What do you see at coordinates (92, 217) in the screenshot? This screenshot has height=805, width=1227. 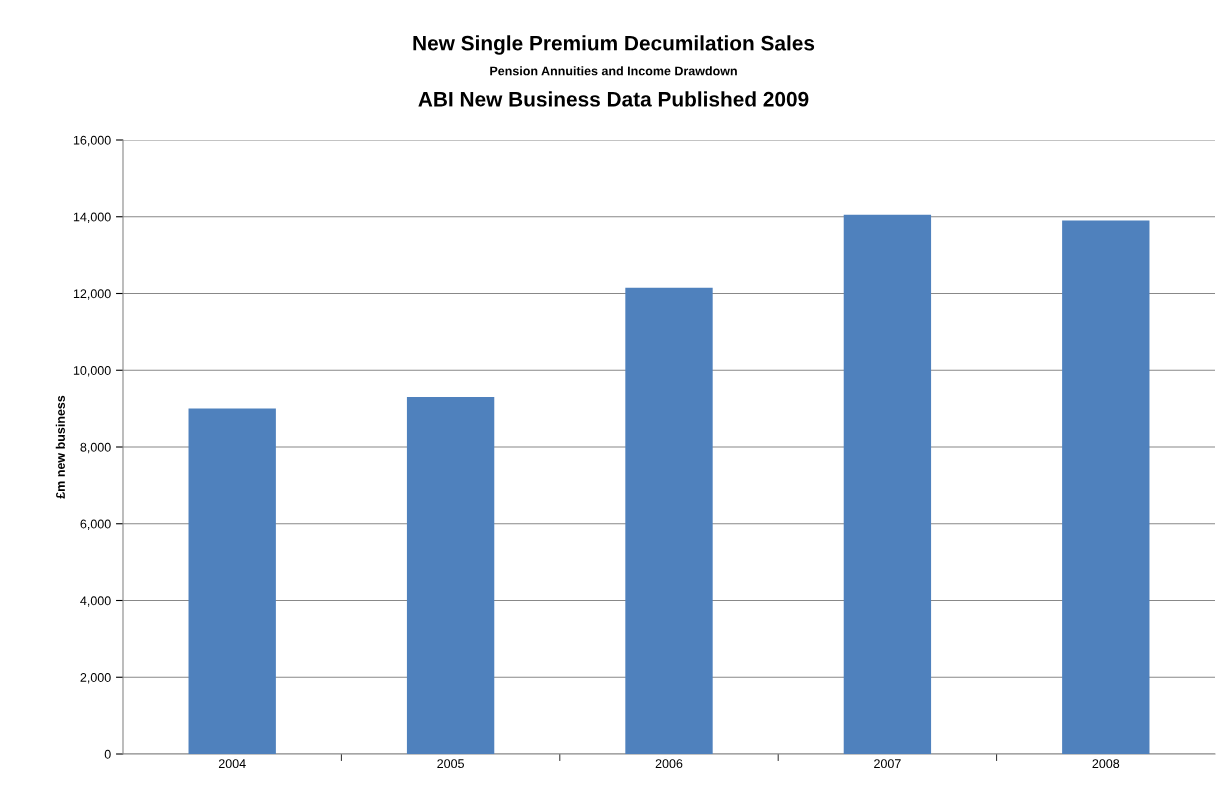 I see `y-tick-label: 14,000` at bounding box center [92, 217].